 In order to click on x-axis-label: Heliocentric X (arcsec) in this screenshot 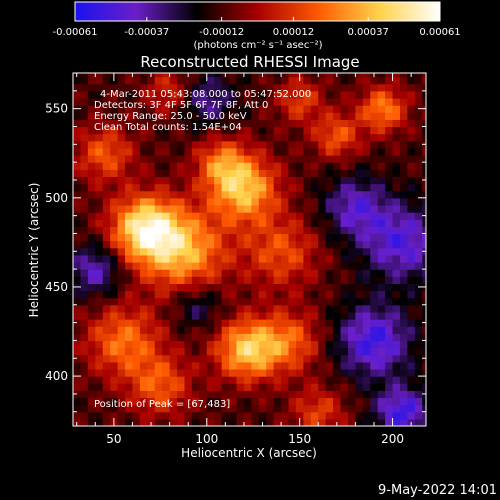, I will do `click(249, 453)`.